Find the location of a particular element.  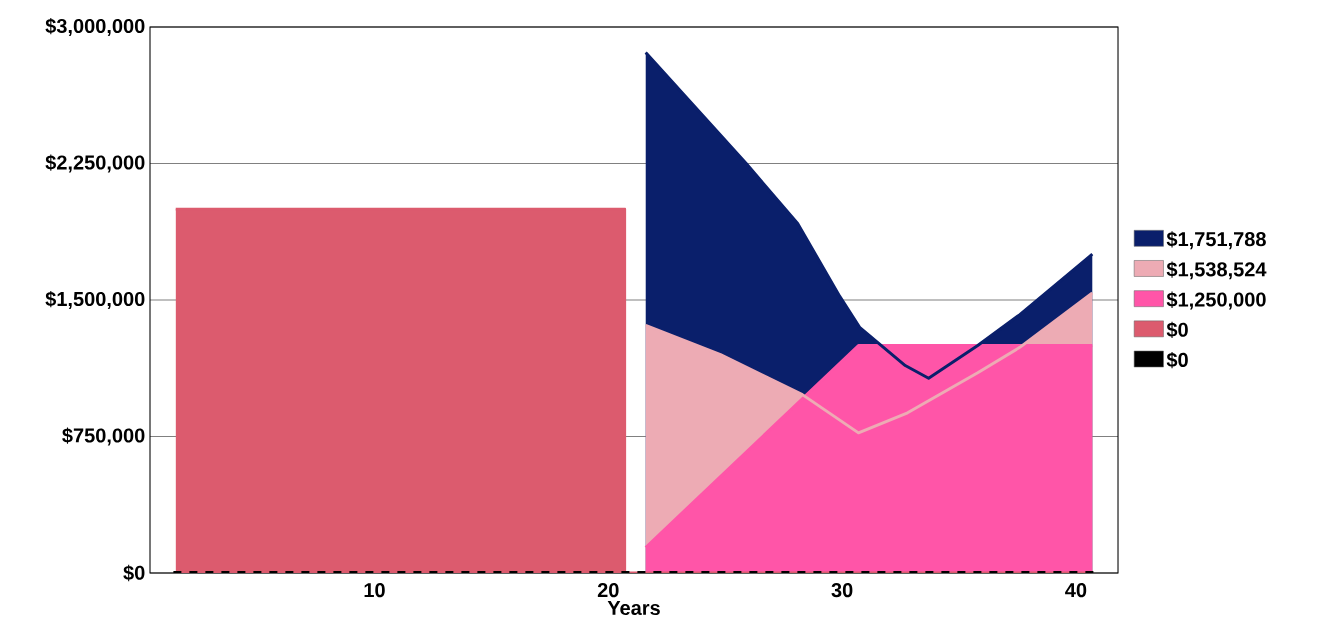

x-tick-label: 30 is located at coordinates (842, 590).